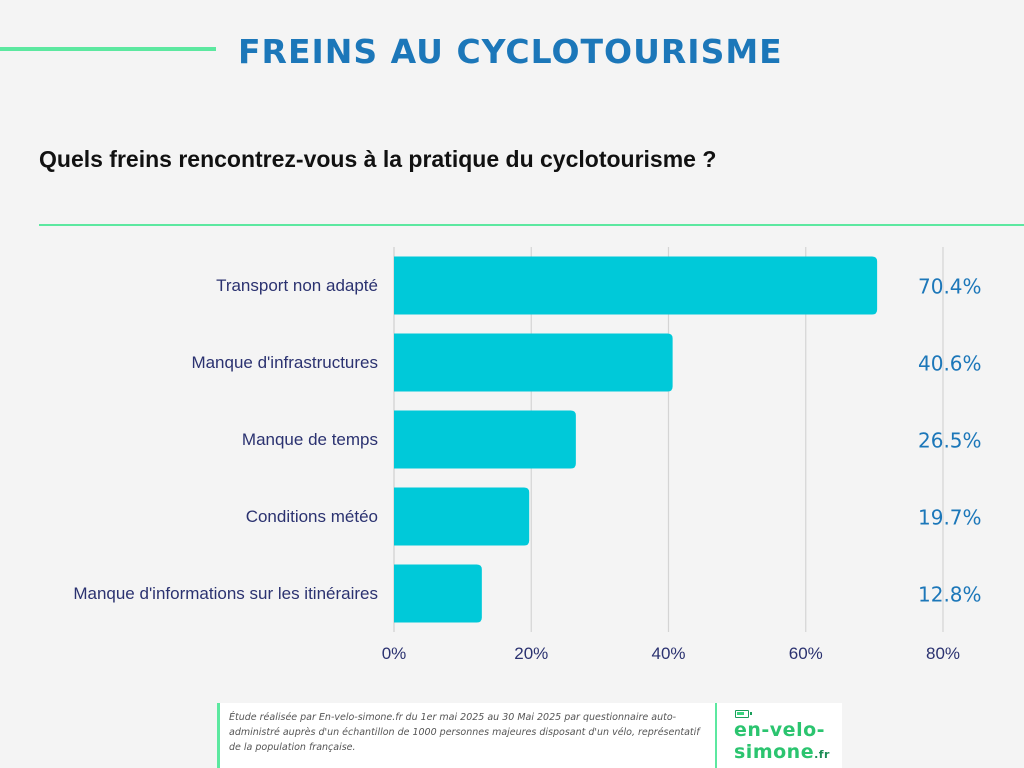 This screenshot has width=1024, height=768. What do you see at coordinates (950, 518) in the screenshot?
I see `value-label: 19.7%` at bounding box center [950, 518].